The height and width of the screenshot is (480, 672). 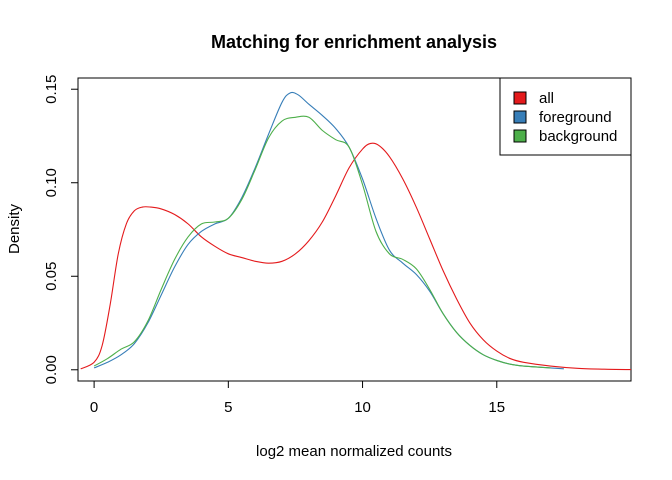 What do you see at coordinates (546, 98) in the screenshot?
I see `legend-label-all: all` at bounding box center [546, 98].